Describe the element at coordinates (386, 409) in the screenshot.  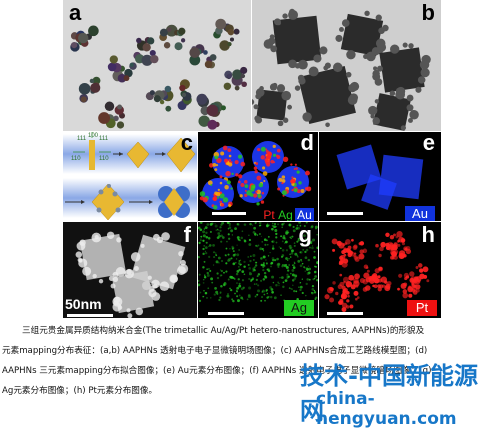
I see `watermark-url: china-nengyuan.com` at that location.